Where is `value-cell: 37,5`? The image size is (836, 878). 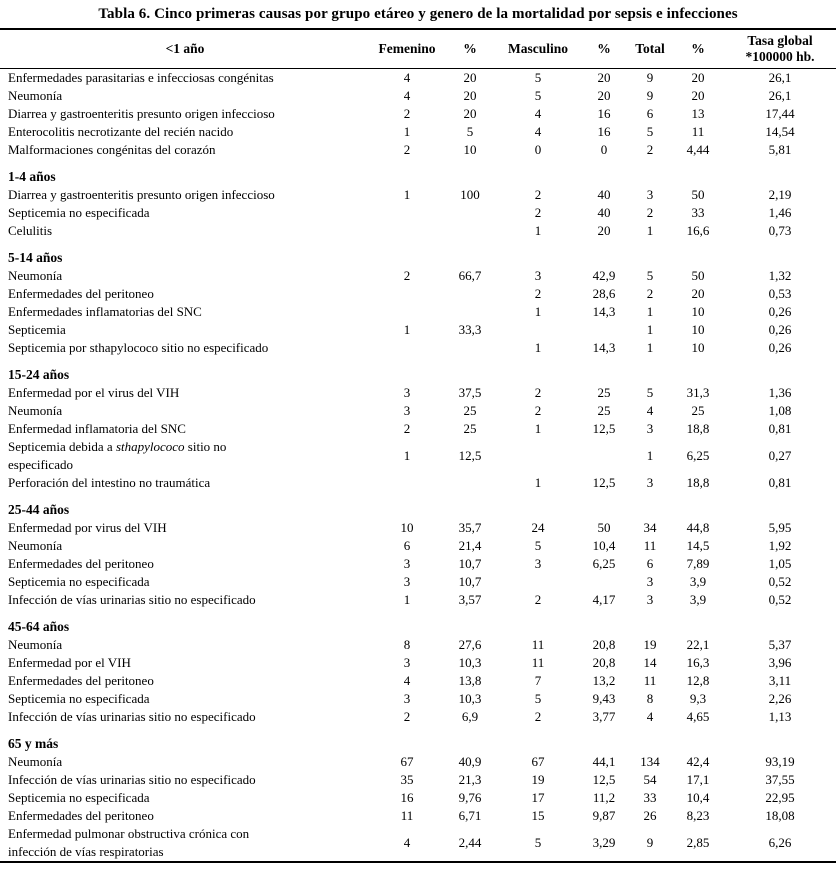 value-cell: 37,5 is located at coordinates (470, 393).